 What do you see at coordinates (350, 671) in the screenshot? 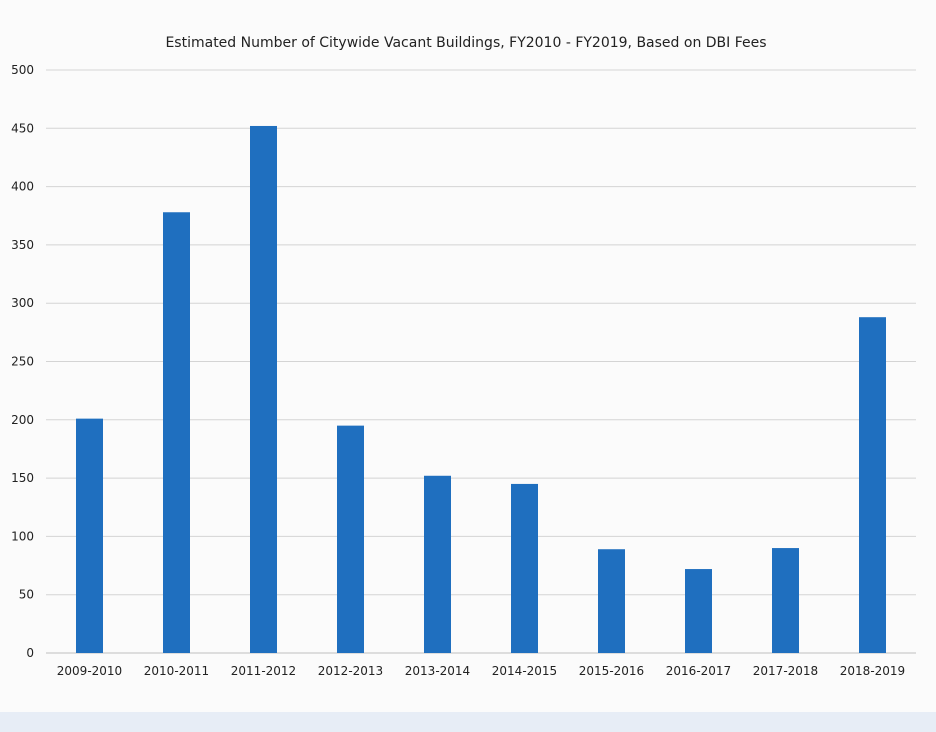
I see `x-tick-label: 2012-2013` at bounding box center [350, 671].